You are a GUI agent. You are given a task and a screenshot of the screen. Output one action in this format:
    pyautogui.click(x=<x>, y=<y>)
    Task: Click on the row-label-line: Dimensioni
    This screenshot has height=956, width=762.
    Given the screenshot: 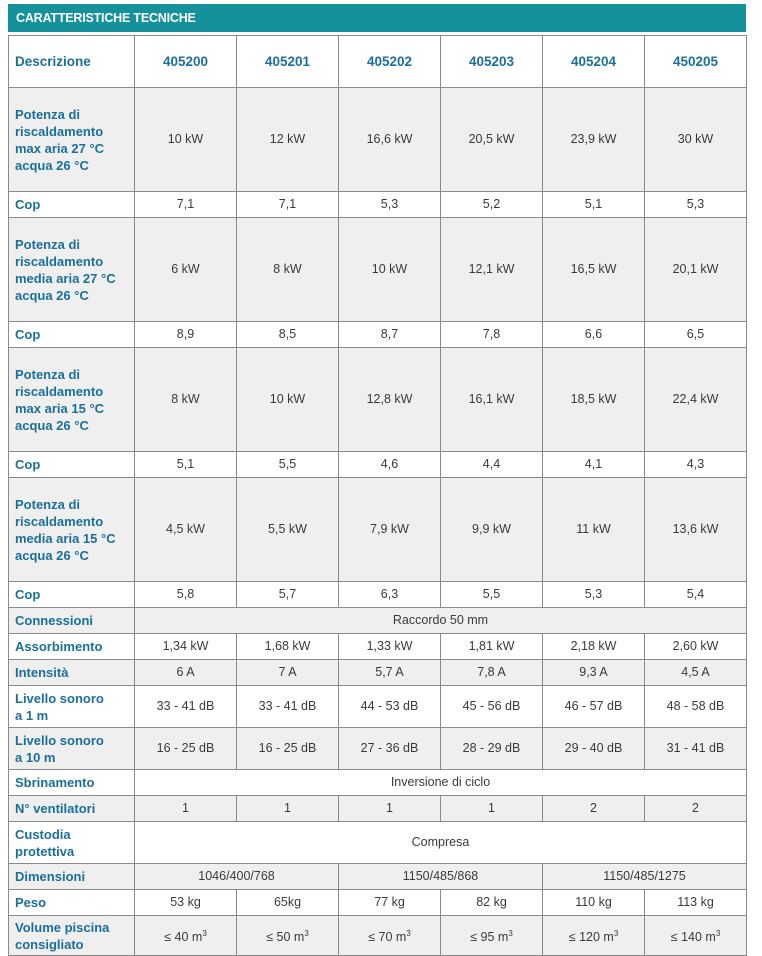 What is the action you would take?
    pyautogui.click(x=50, y=876)
    